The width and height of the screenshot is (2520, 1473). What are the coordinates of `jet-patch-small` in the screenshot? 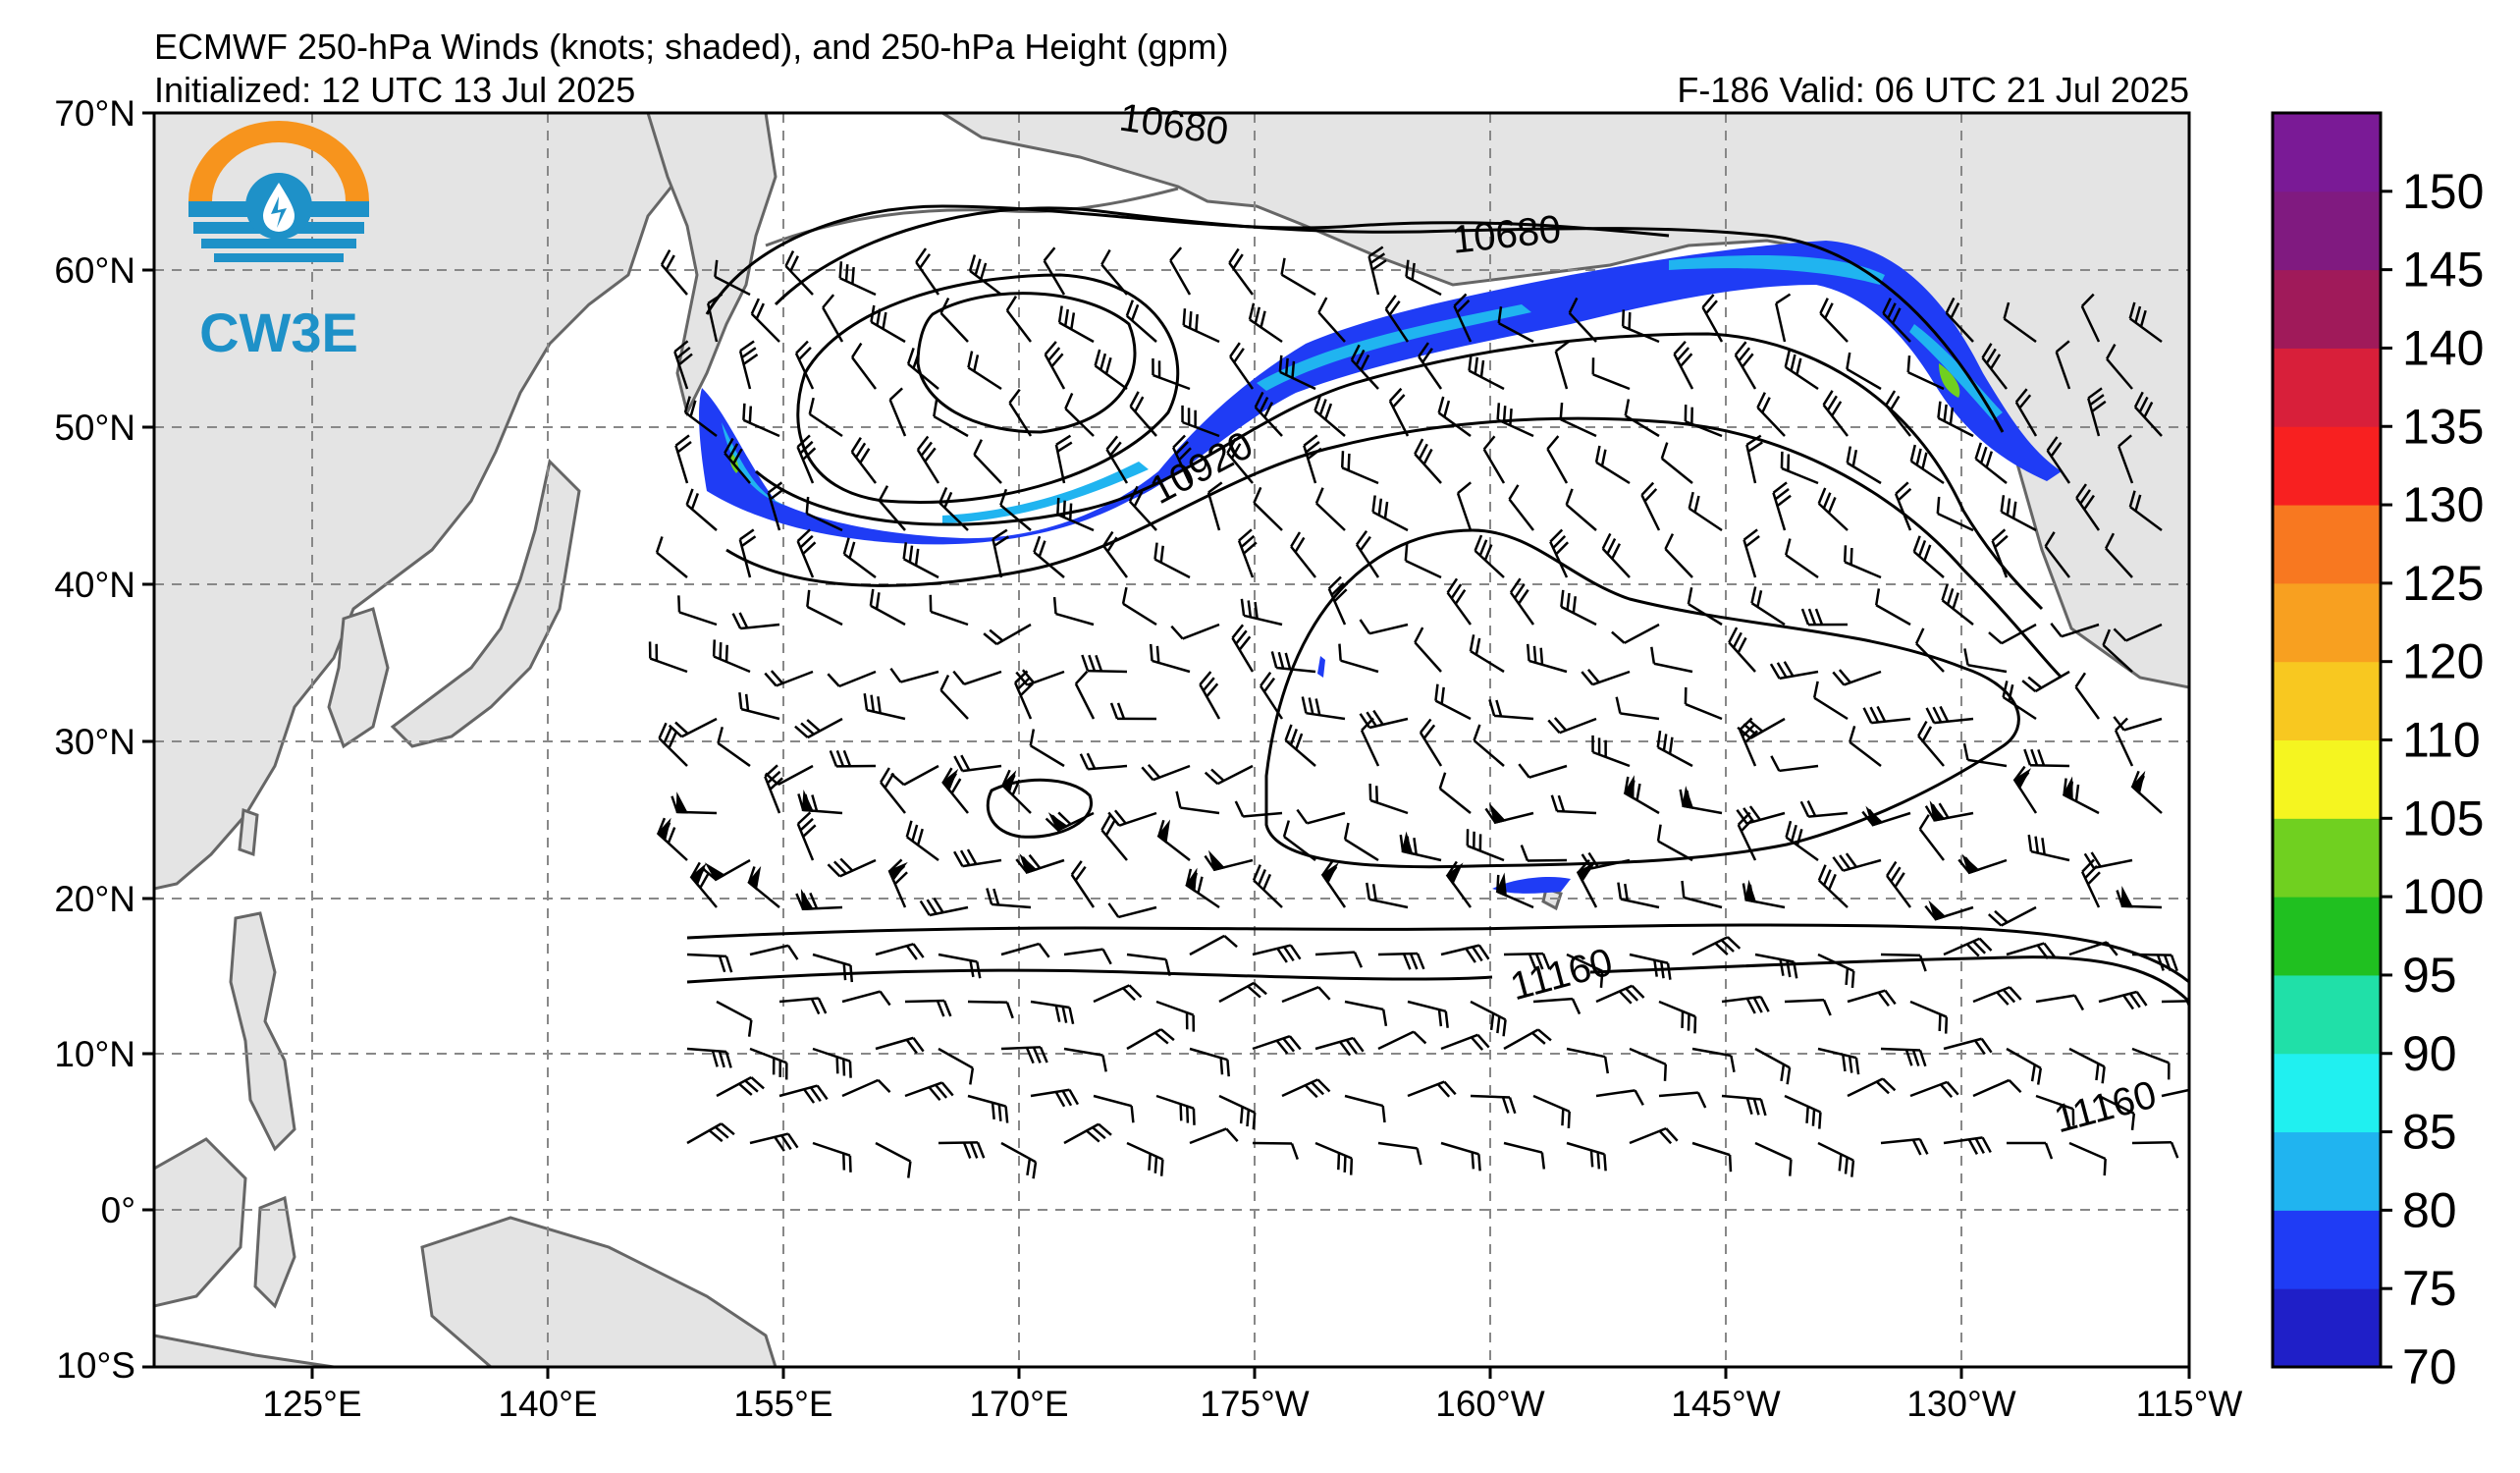 It's located at (1321, 667).